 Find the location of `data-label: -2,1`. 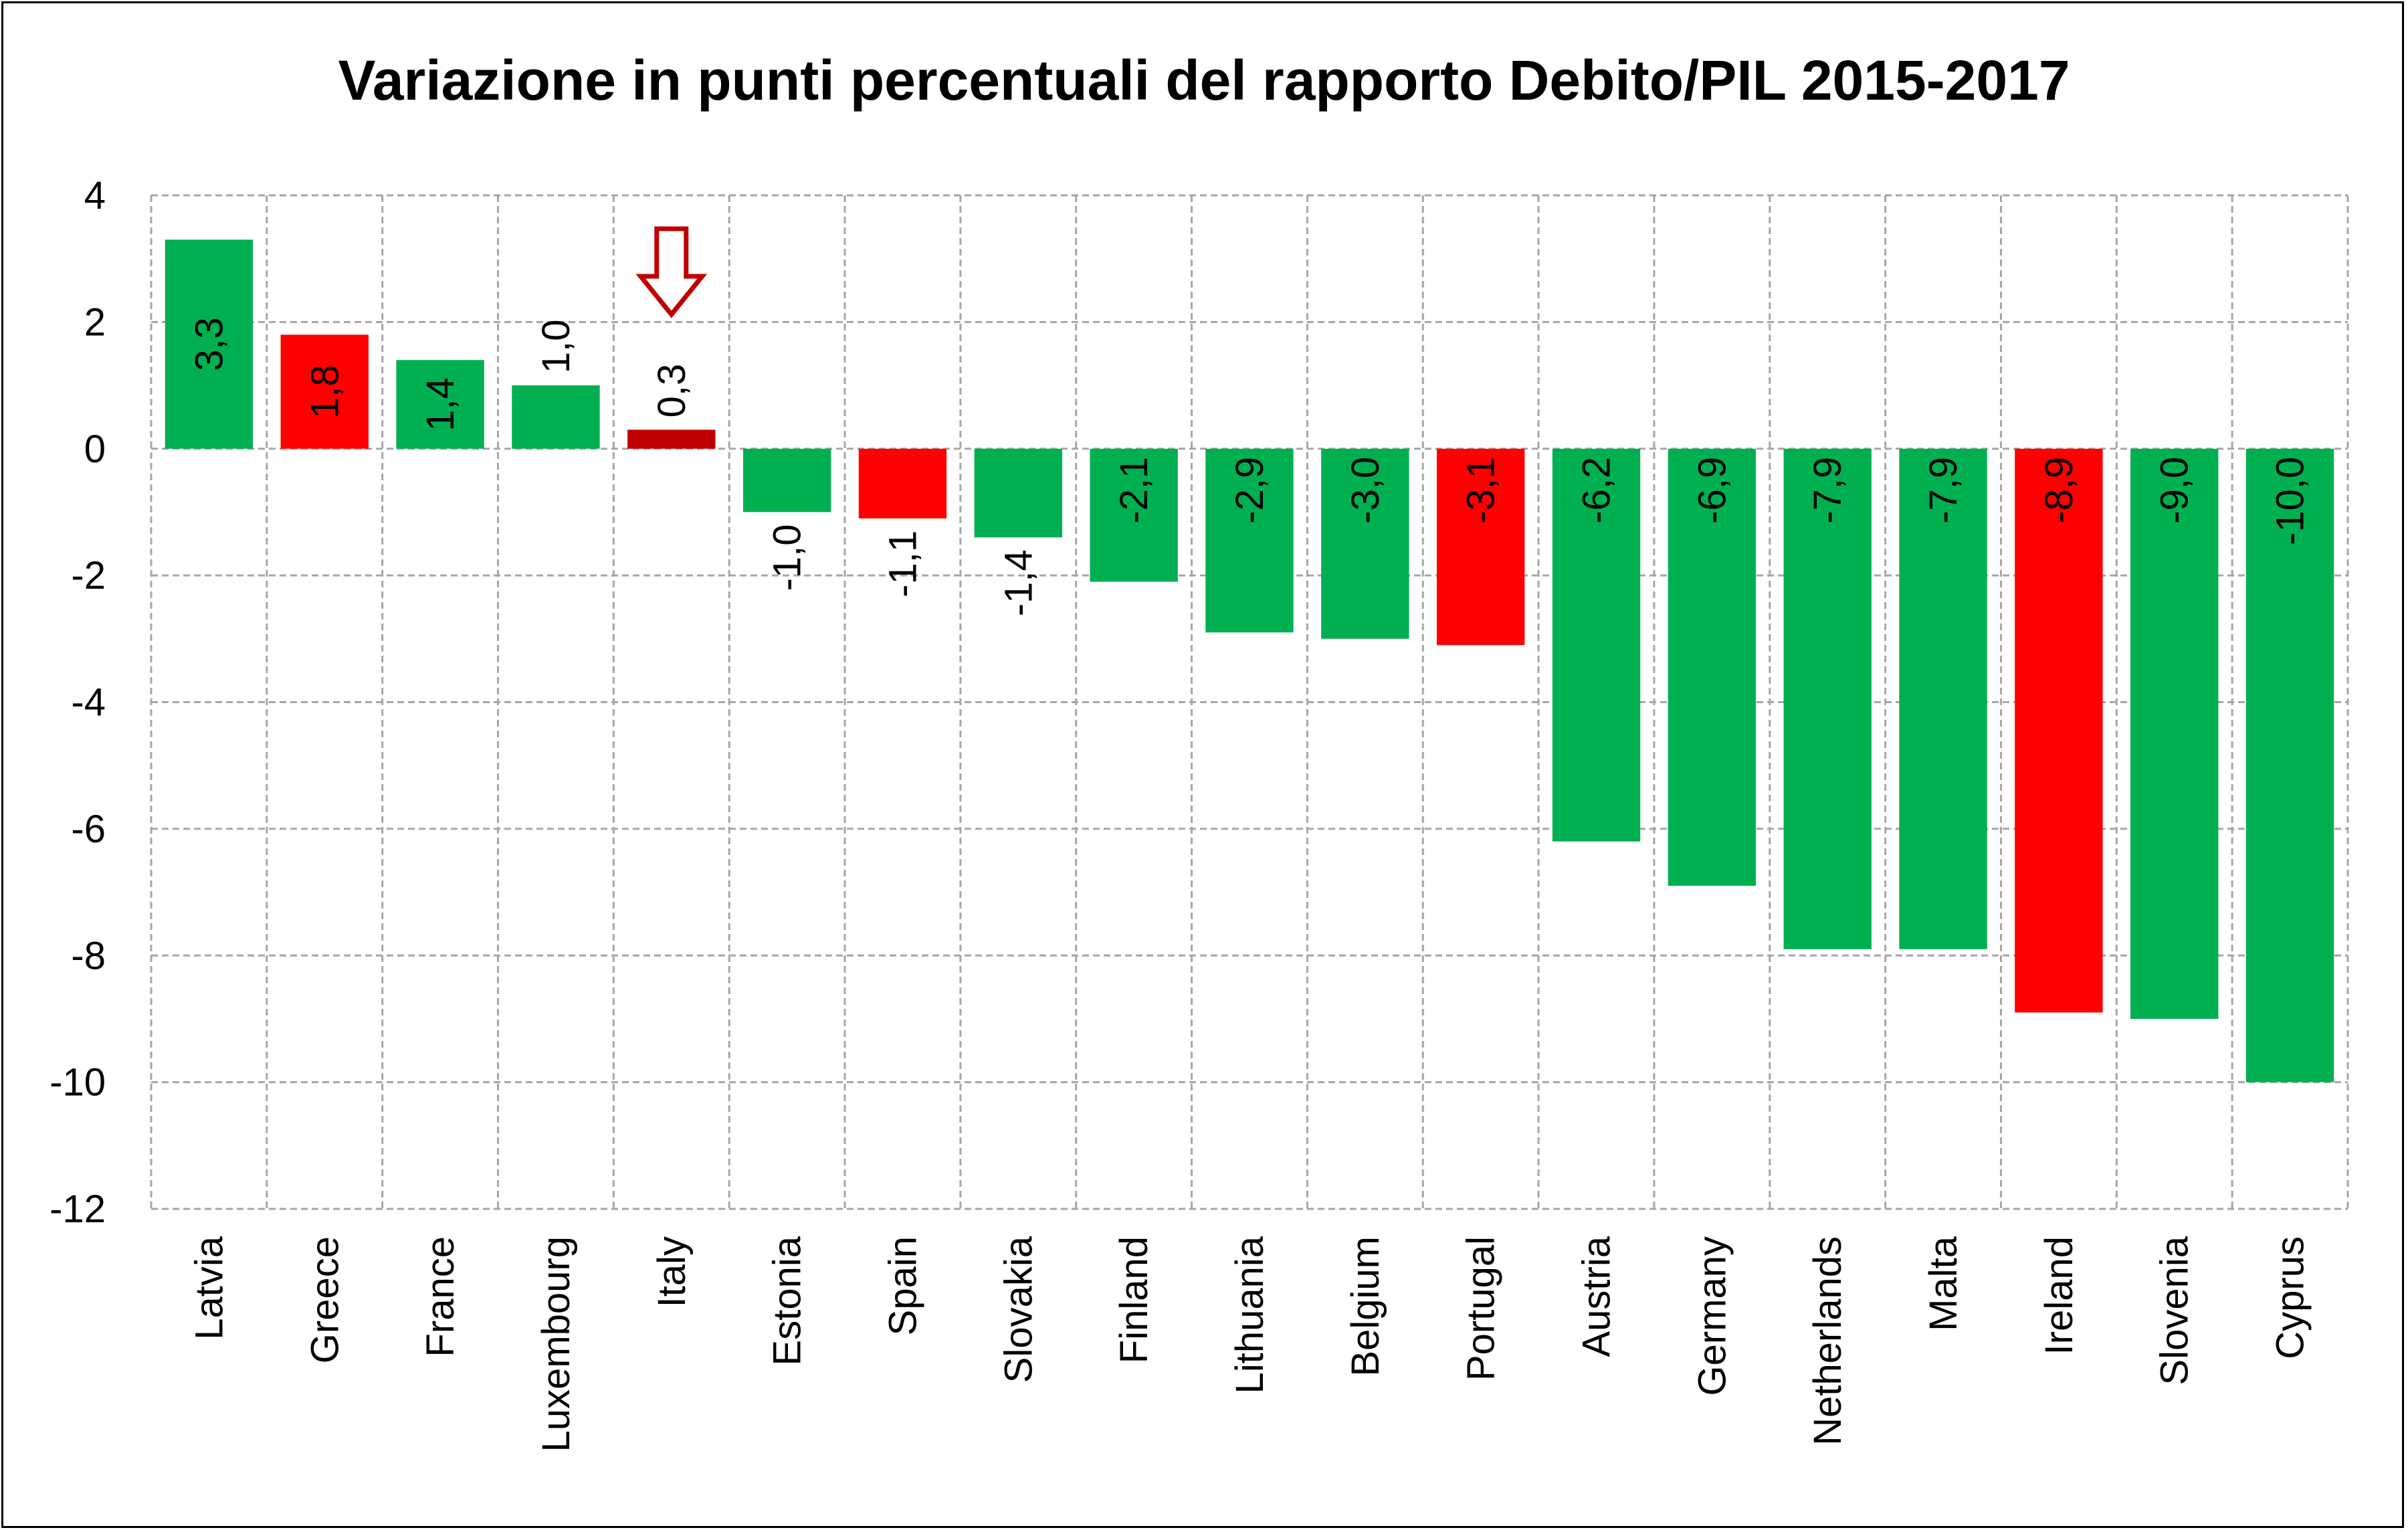

data-label: -2,1 is located at coordinates (1134, 490).